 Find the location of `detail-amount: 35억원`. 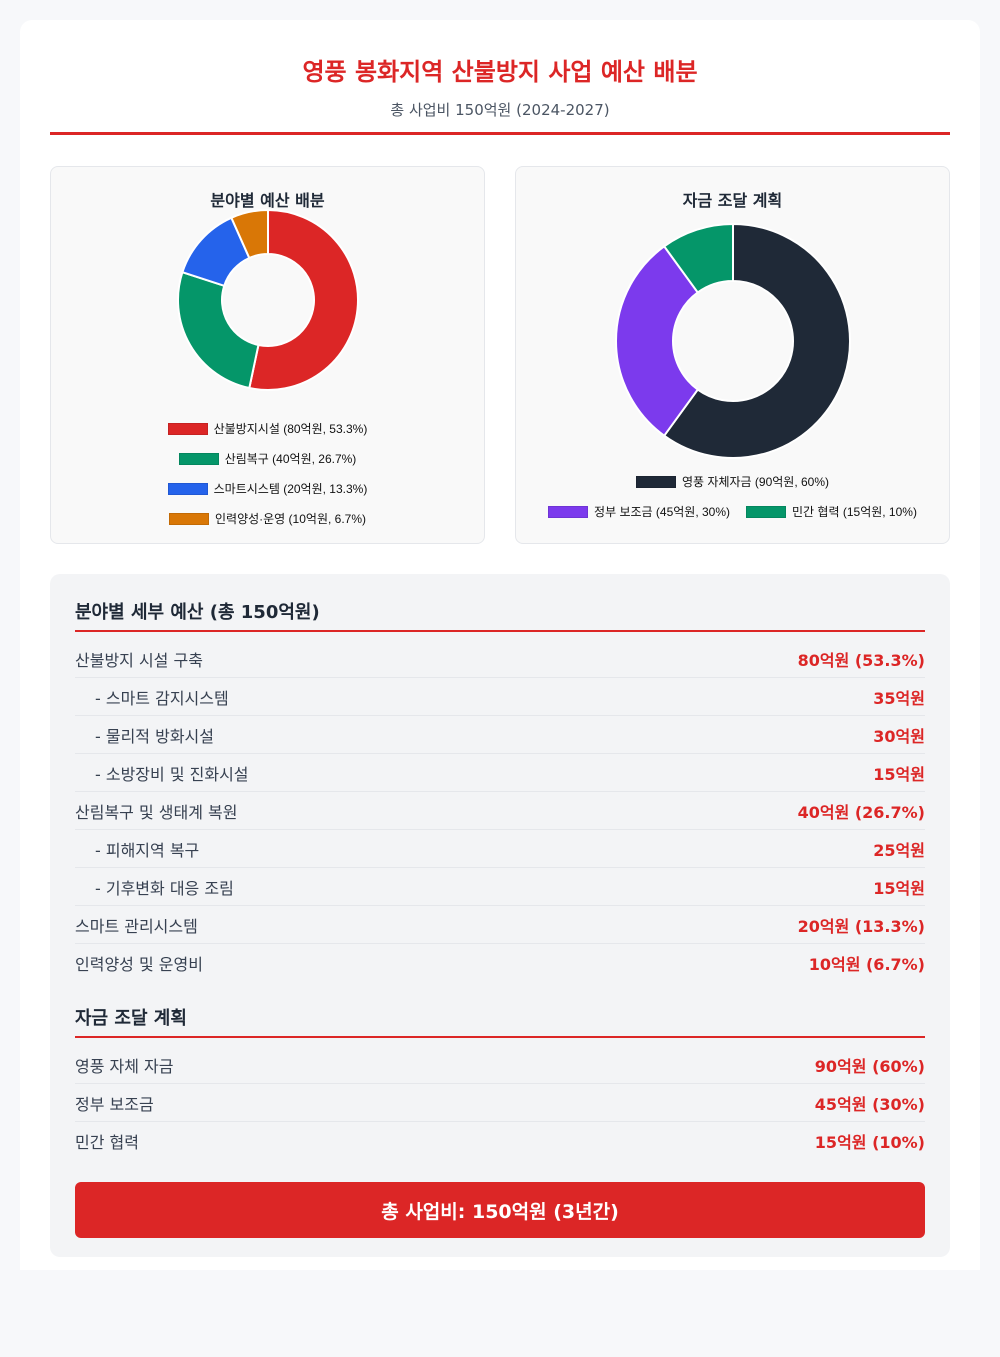

detail-amount: 35억원 is located at coordinates (899, 698).